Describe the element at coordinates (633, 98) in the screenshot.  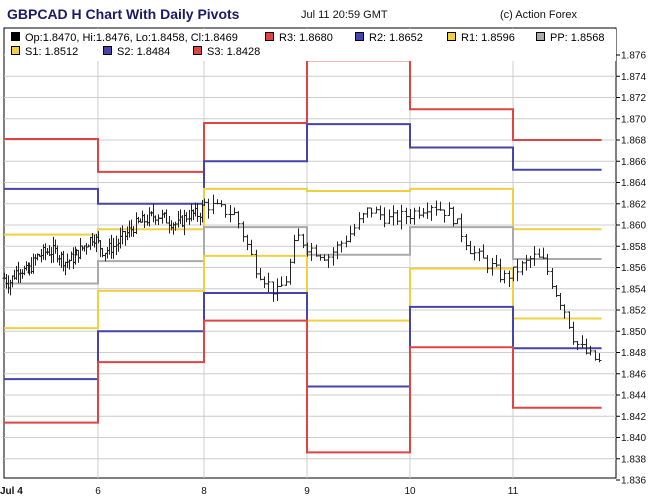
I see `y-tick-label: 1.872` at that location.